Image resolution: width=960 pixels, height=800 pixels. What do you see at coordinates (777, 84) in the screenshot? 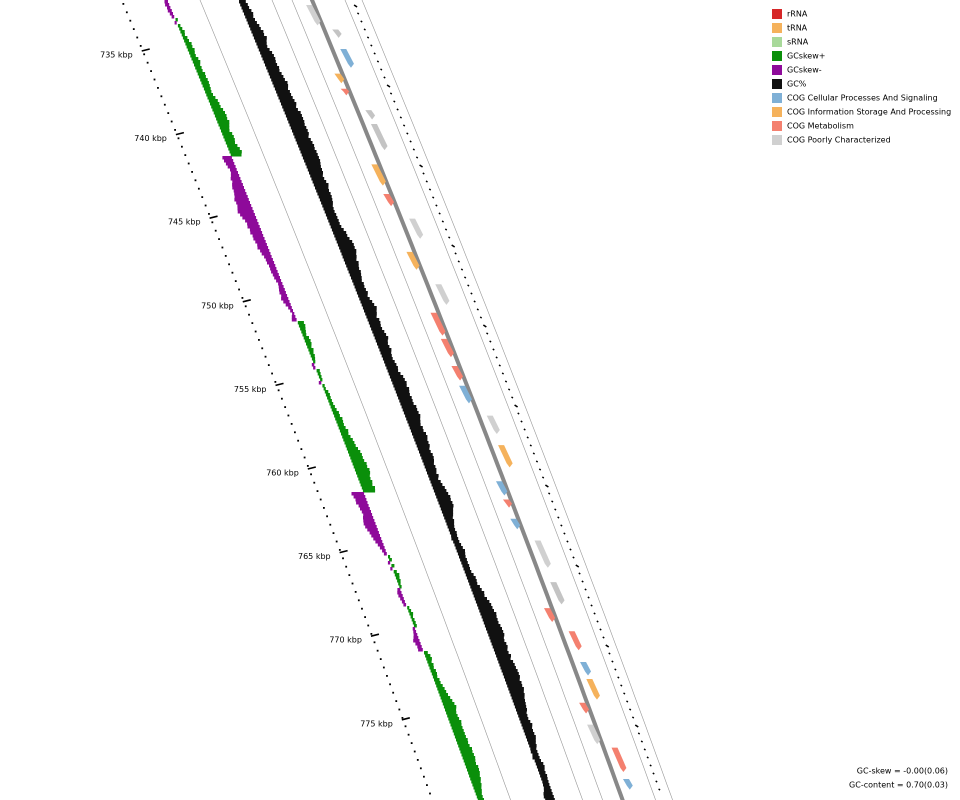
I see `legend-swatch` at bounding box center [777, 84].